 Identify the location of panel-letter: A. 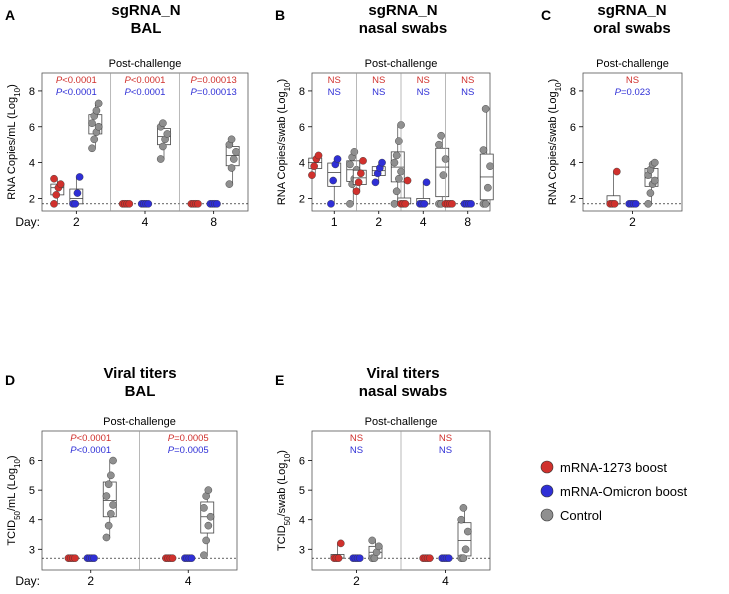
(10, 15).